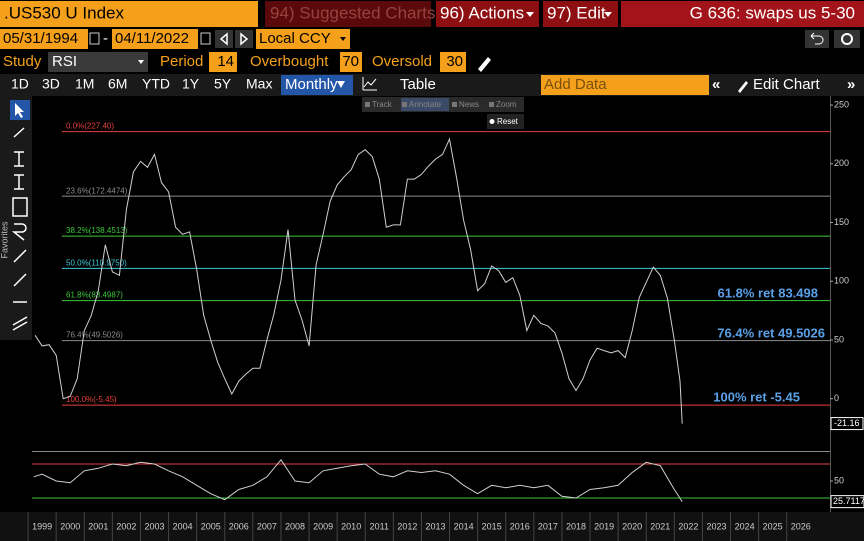 The height and width of the screenshot is (541, 864). I want to click on x-tick-label: 2016, so click(520, 526).